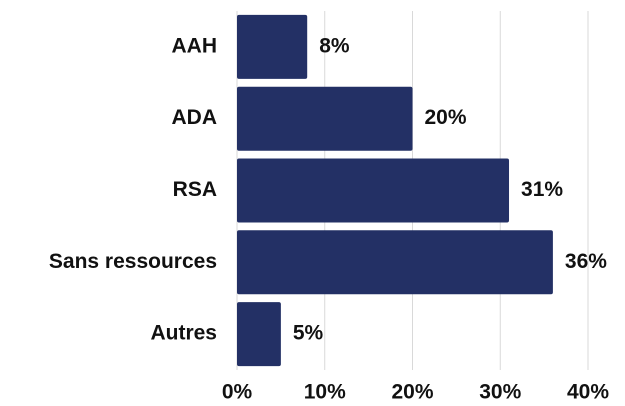 The width and height of the screenshot is (625, 406). I want to click on y-tick-label: RSA, so click(195, 189).